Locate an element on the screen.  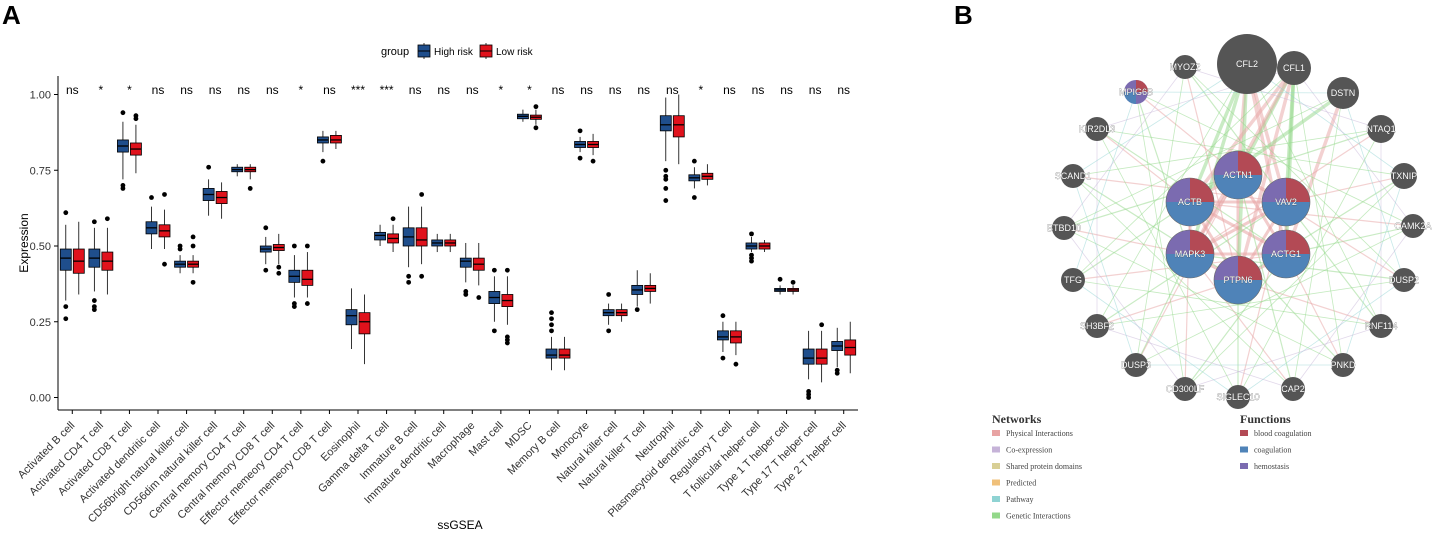
node-cfl1: CFL1 is located at coordinates (1294, 68).